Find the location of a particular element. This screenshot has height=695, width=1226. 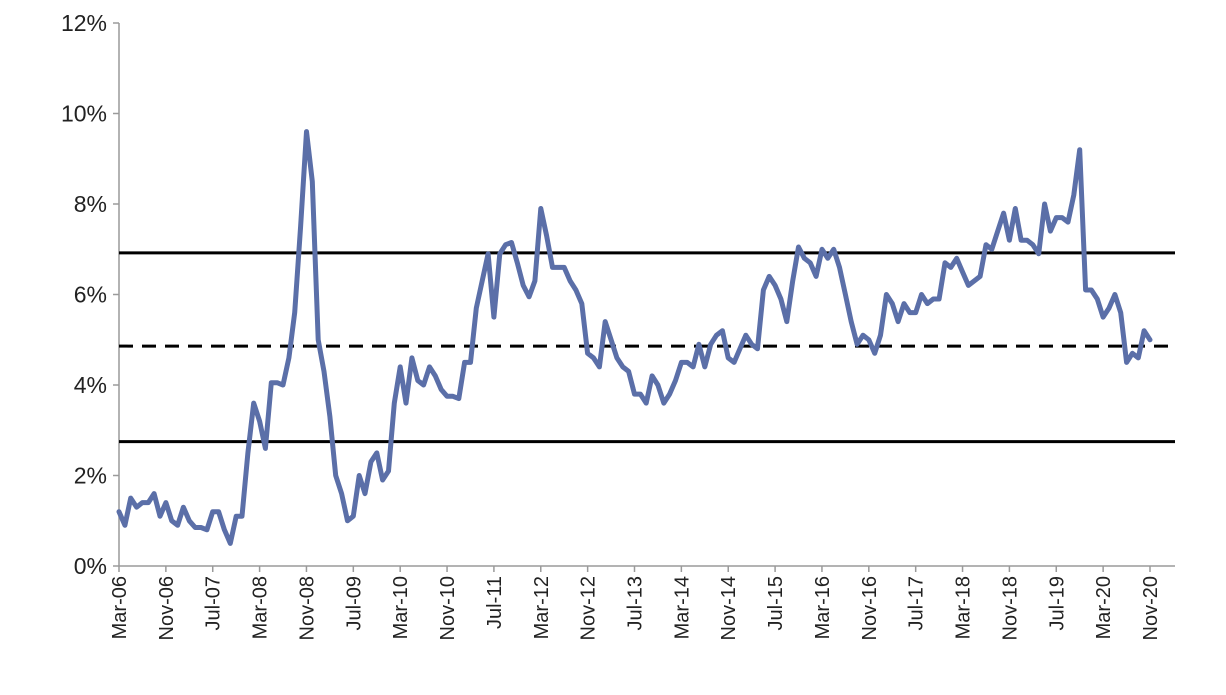

y-tick-label: 0% is located at coordinates (90, 566).